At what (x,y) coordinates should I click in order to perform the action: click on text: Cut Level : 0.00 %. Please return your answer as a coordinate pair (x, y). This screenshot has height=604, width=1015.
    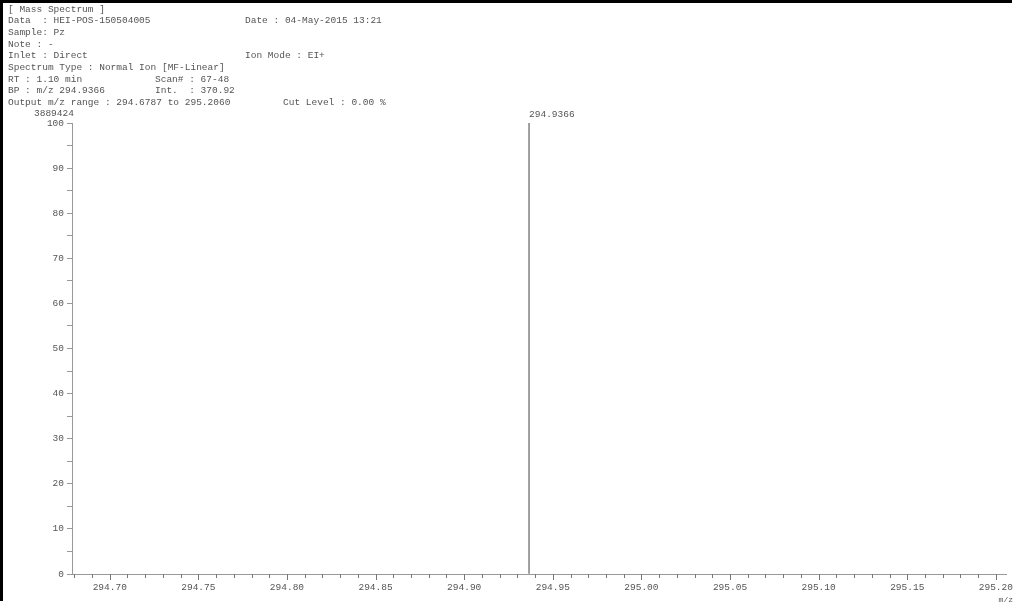
    Looking at the image, I should click on (334, 102).